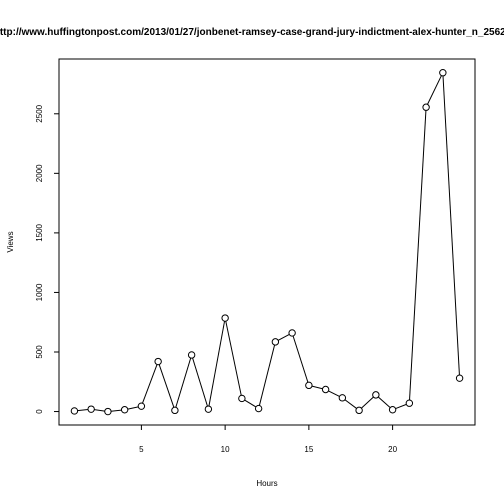  What do you see at coordinates (39, 411) in the screenshot?
I see `y-tick-label: 0` at bounding box center [39, 411].